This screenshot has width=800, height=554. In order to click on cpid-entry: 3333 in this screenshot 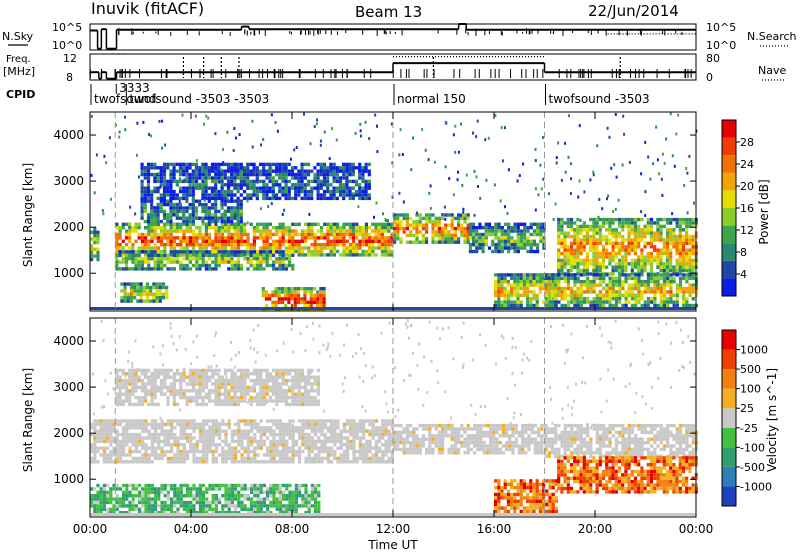, I will do `click(134, 88)`.